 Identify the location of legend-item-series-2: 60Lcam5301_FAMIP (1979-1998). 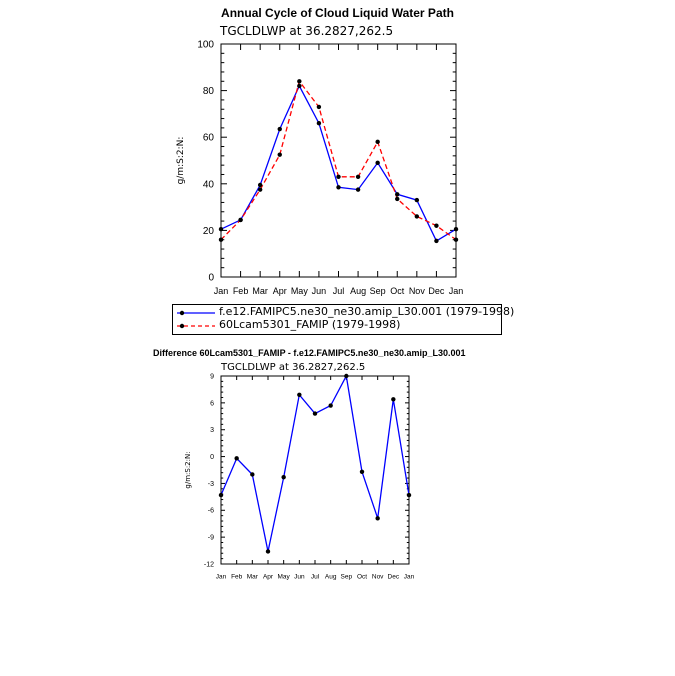
(337, 325).